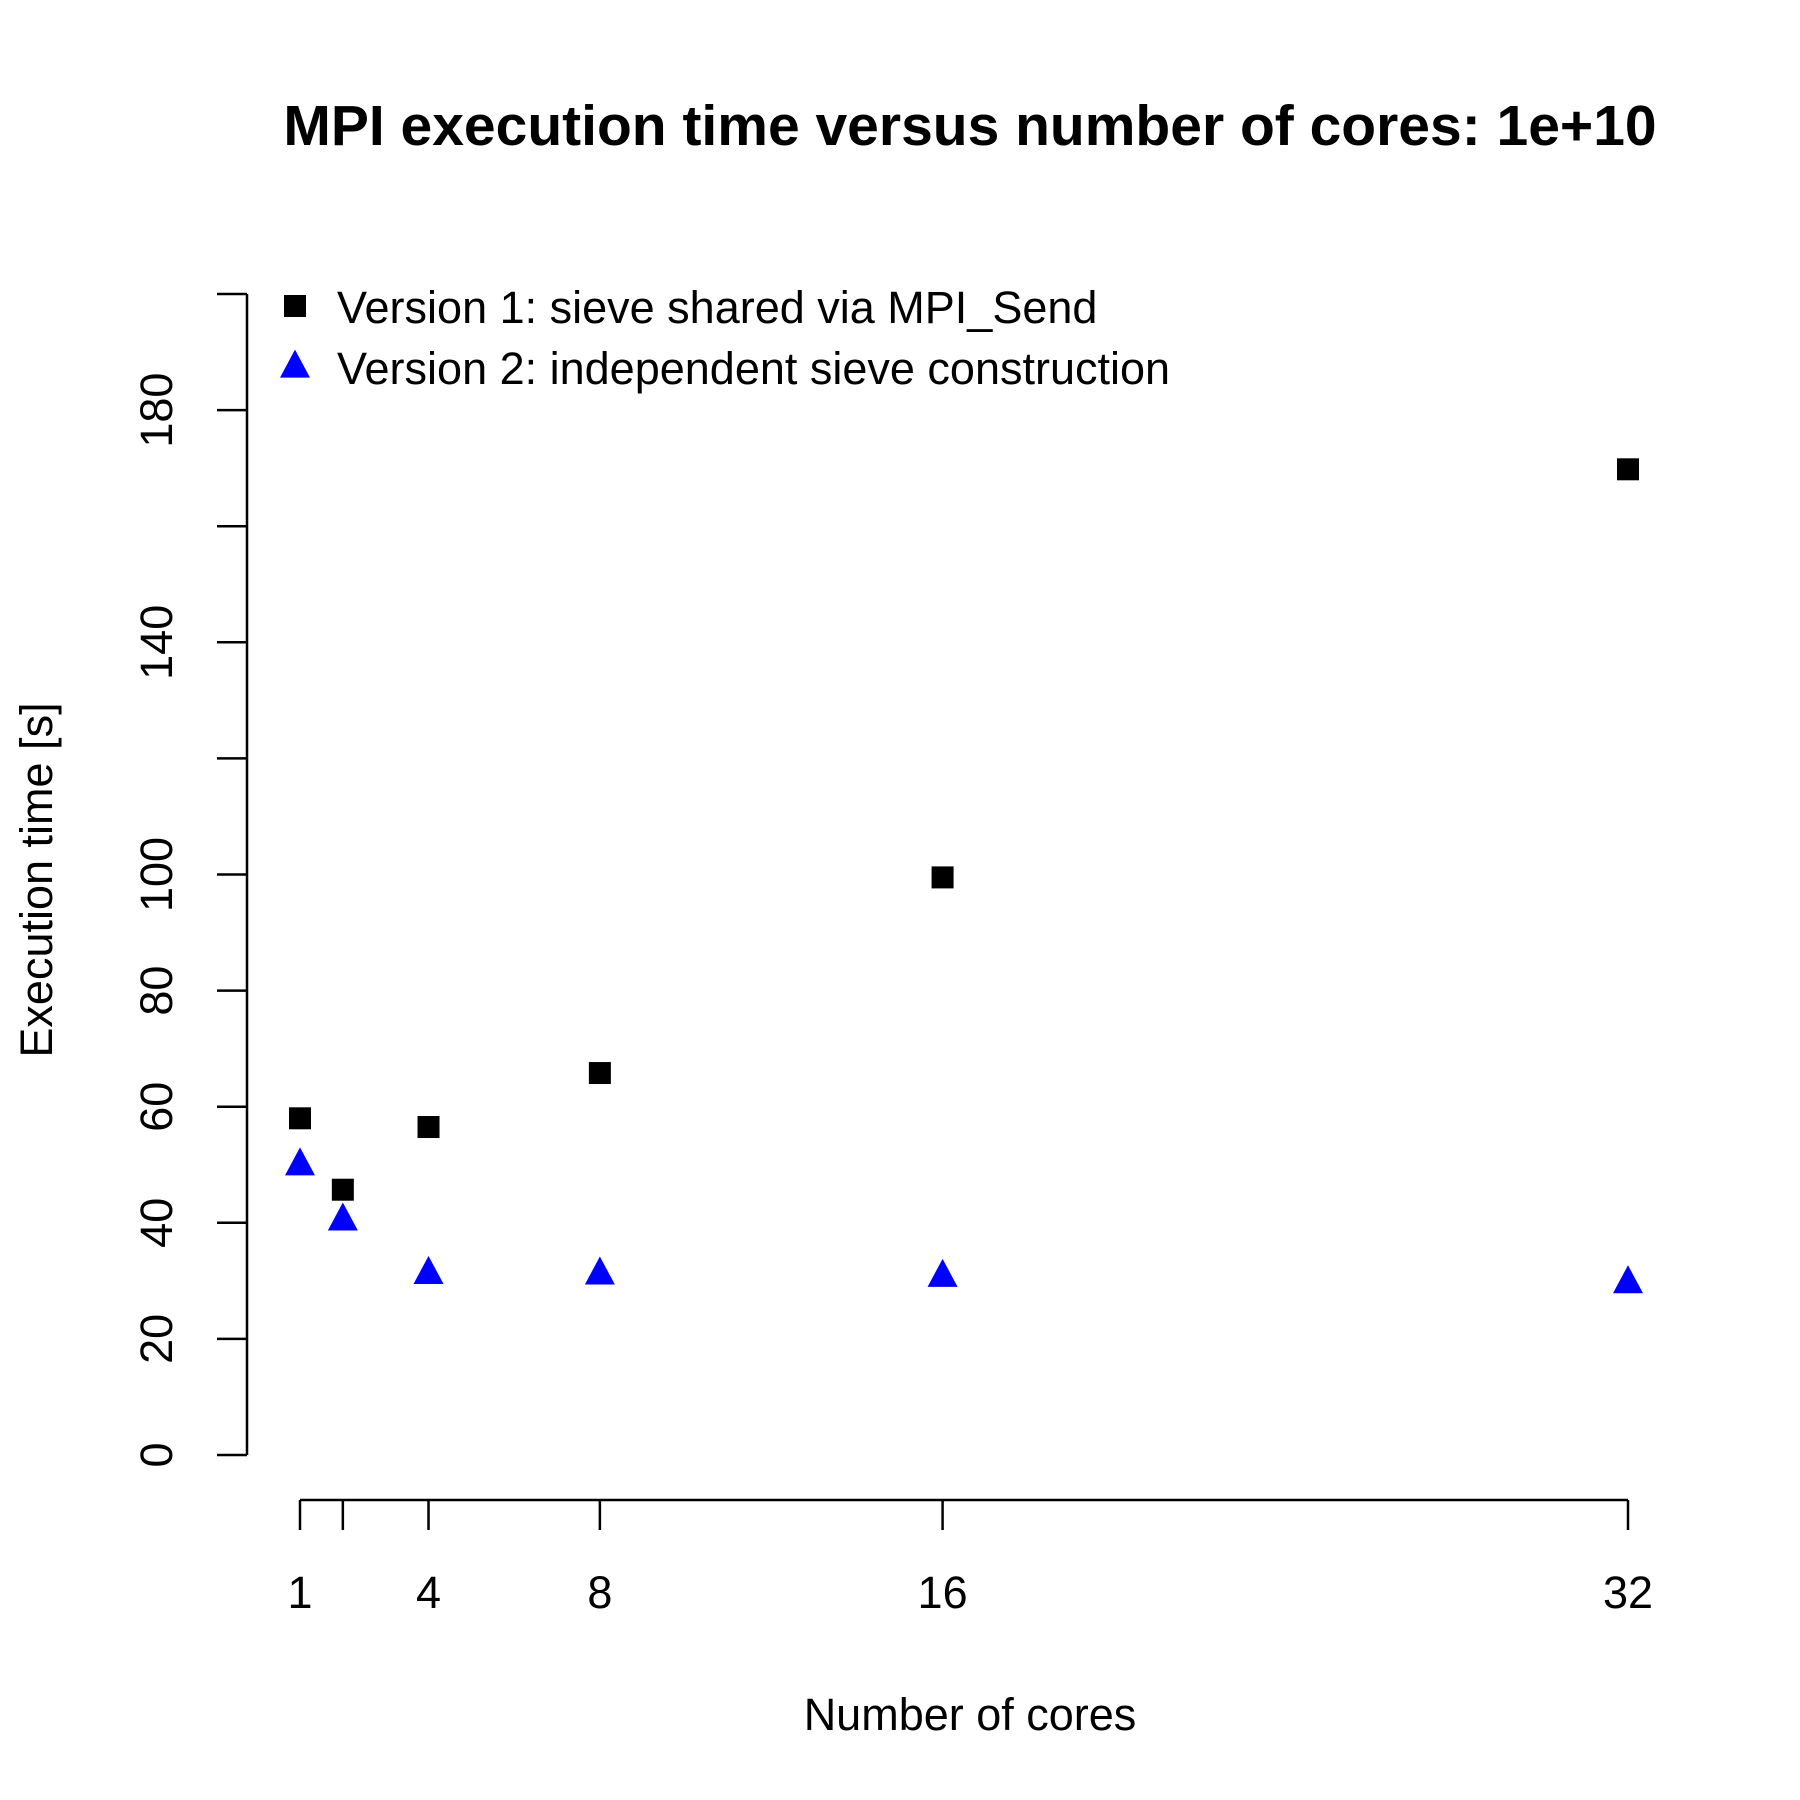  I want to click on x-axis: 1 4 8 16 32, so click(970, 1558).